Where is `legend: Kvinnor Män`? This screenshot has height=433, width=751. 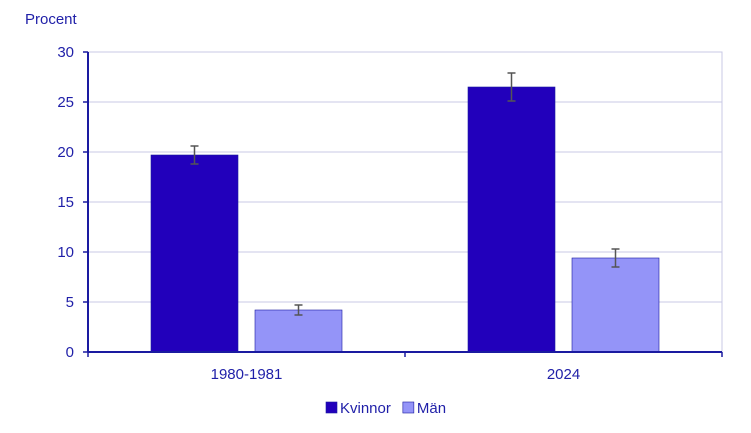 legend: Kvinnor Män is located at coordinates (385, 408).